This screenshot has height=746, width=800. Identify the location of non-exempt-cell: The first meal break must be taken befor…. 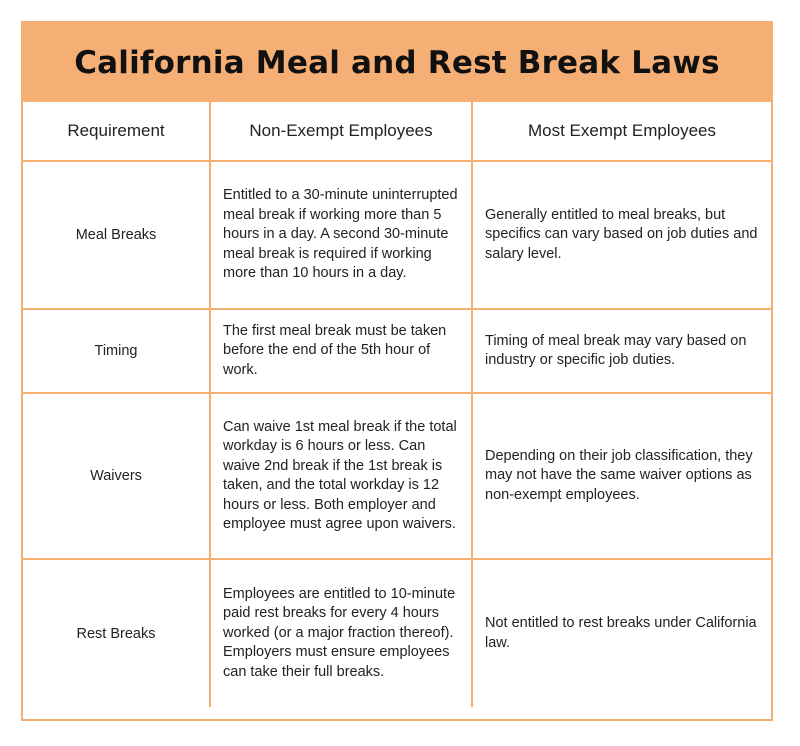
(341, 351).